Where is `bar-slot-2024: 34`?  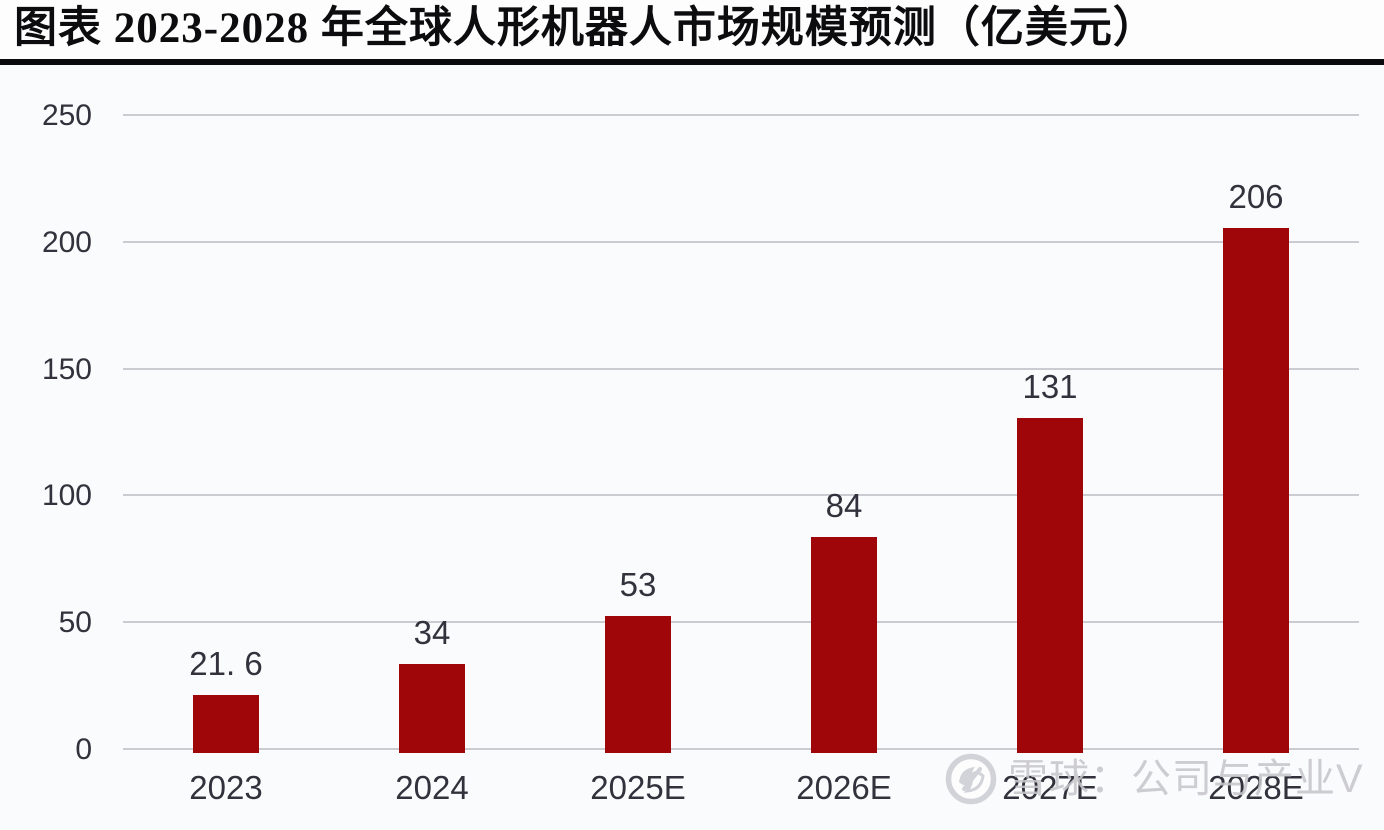
bar-slot-2024: 34 is located at coordinates (432, 434).